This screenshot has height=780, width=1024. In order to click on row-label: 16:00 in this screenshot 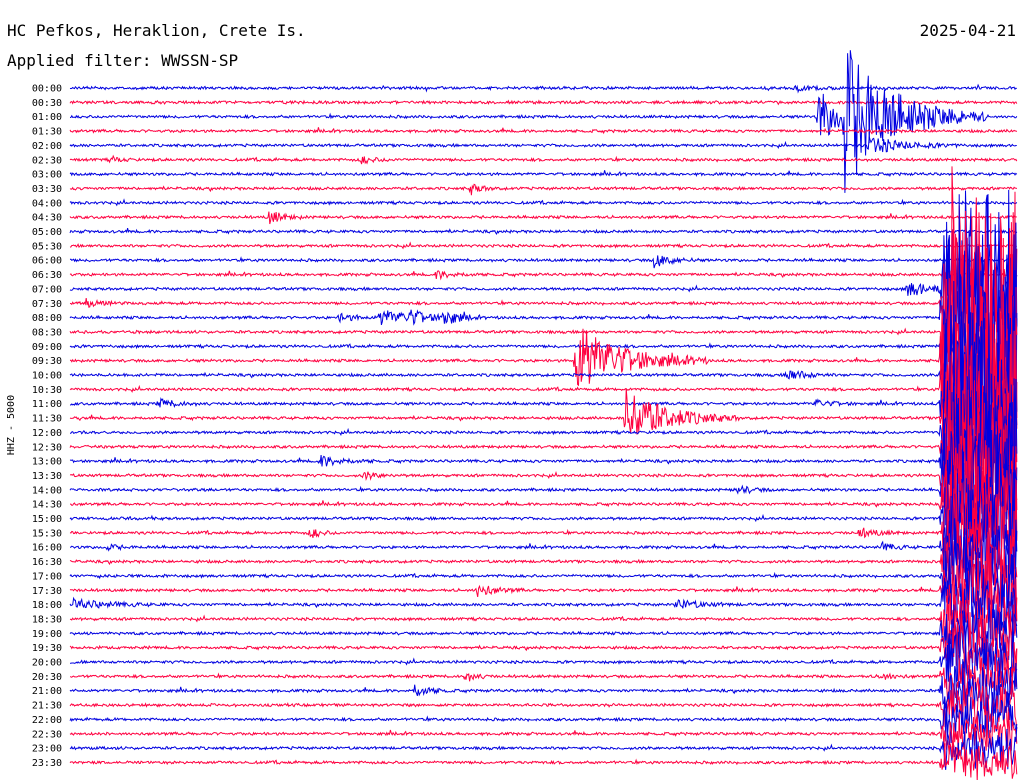, I will do `click(47, 548)`.